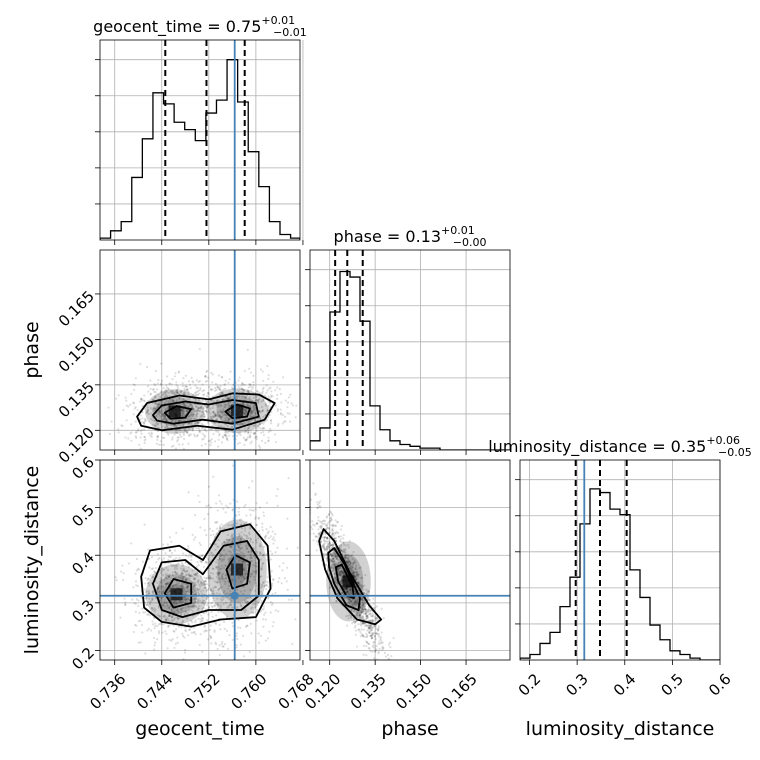 Image resolution: width=760 pixels, height=760 pixels. What do you see at coordinates (290, 32) in the screenshot?
I see `title-sub: −0.01` at bounding box center [290, 32].